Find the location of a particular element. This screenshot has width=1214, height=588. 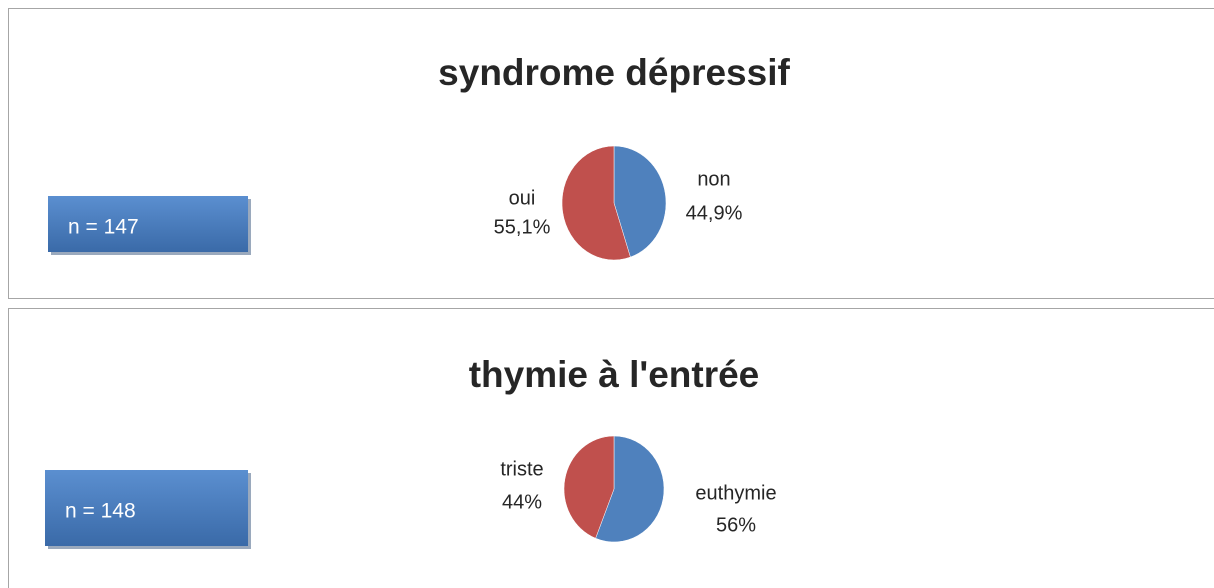

annotation: n = 148 is located at coordinates (100, 511).